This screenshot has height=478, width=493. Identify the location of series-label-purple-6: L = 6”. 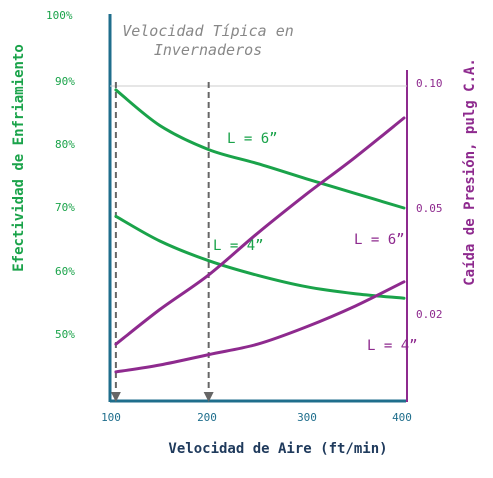
(379, 240).